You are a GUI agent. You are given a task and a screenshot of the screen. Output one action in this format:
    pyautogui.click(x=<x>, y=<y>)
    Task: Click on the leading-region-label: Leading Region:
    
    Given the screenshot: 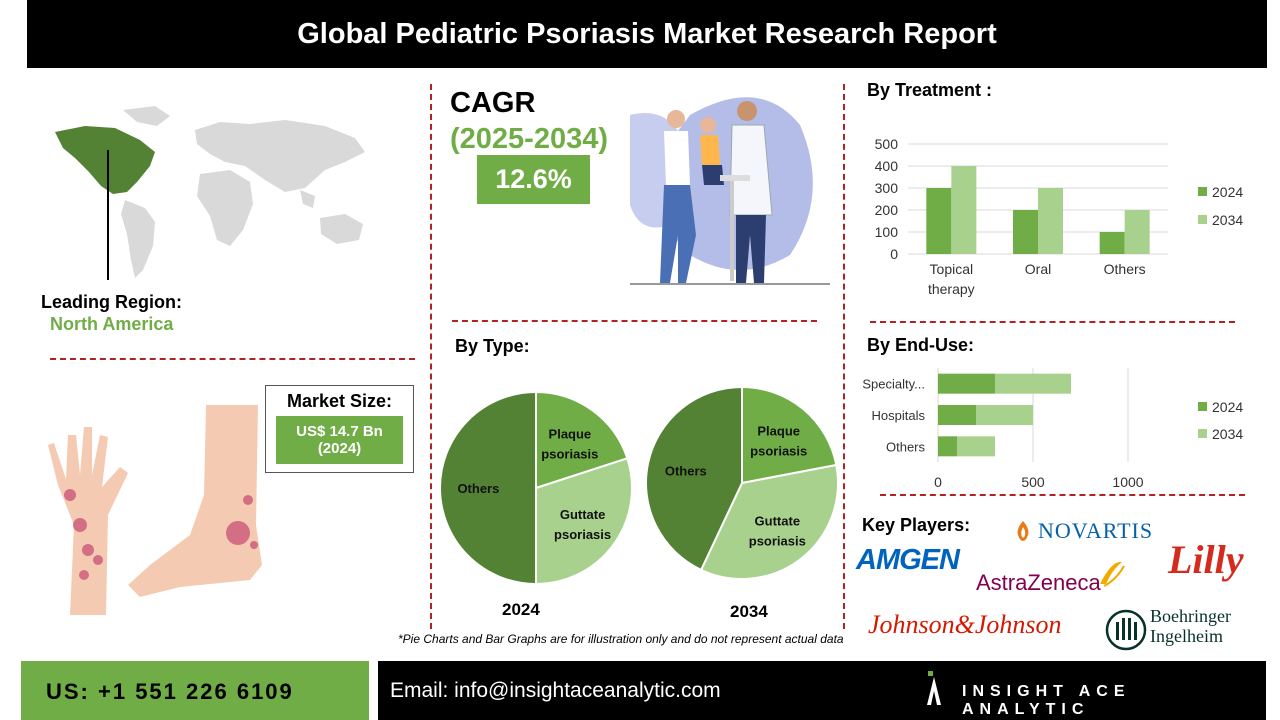 What is the action you would take?
    pyautogui.click(x=111, y=302)
    